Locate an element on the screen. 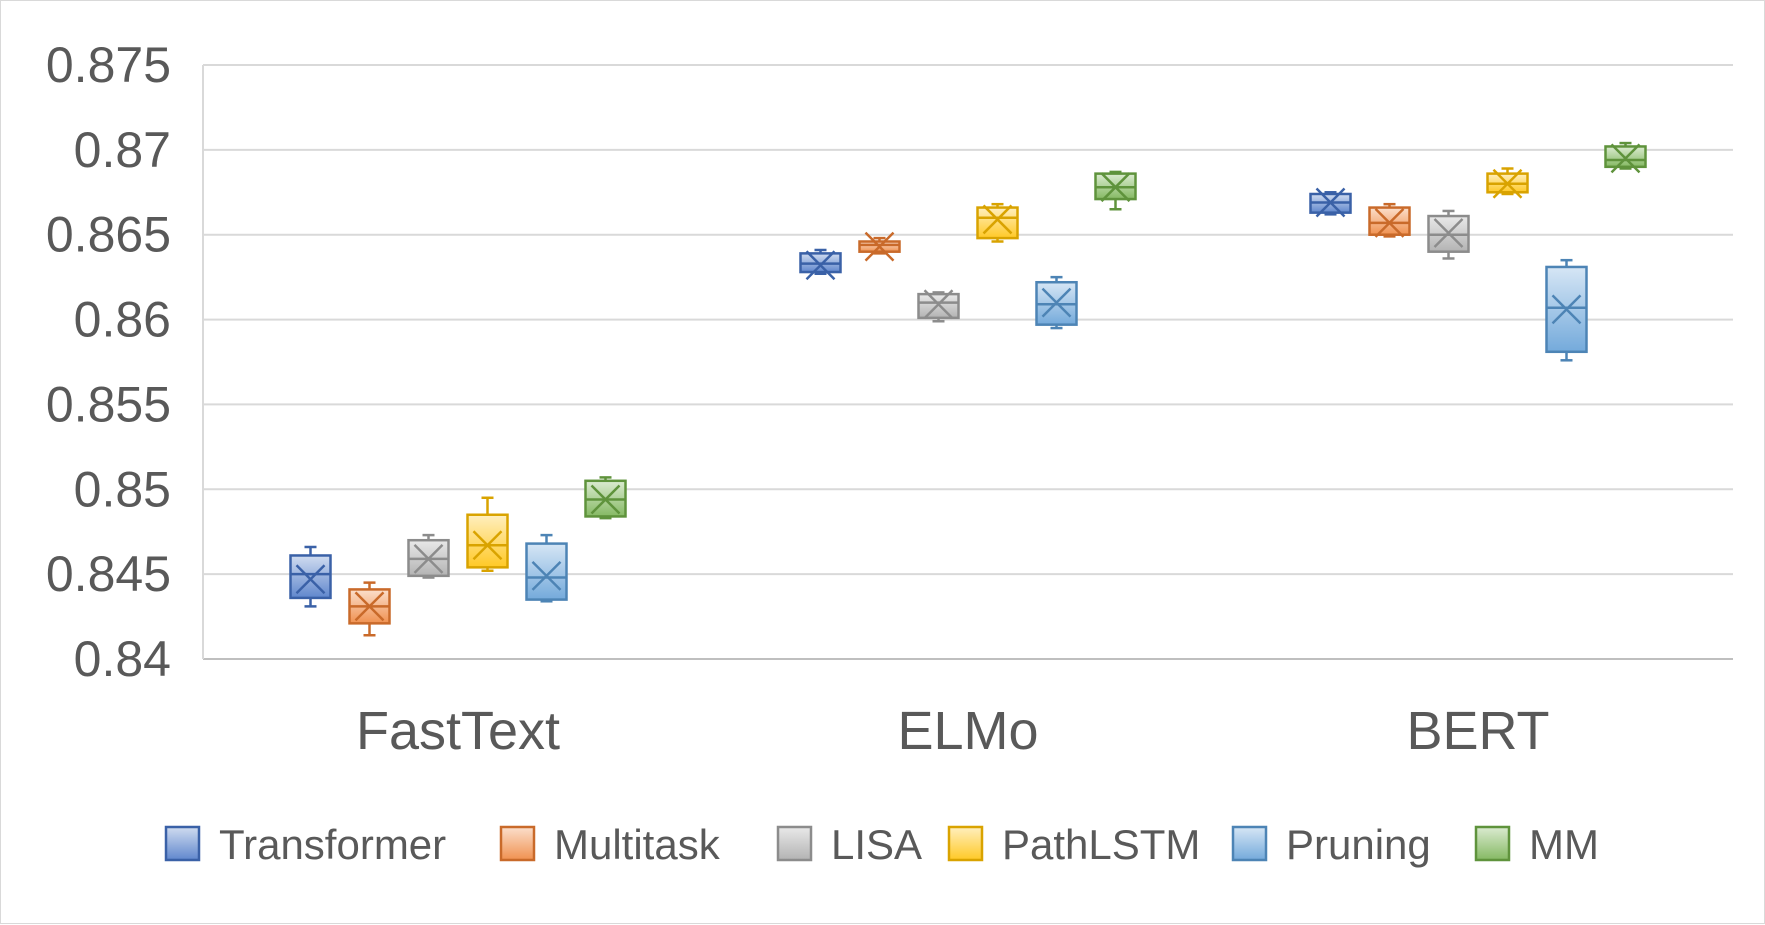 Image resolution: width=1765 pixels, height=925 pixels. box-pruning-bert is located at coordinates (1566, 310).